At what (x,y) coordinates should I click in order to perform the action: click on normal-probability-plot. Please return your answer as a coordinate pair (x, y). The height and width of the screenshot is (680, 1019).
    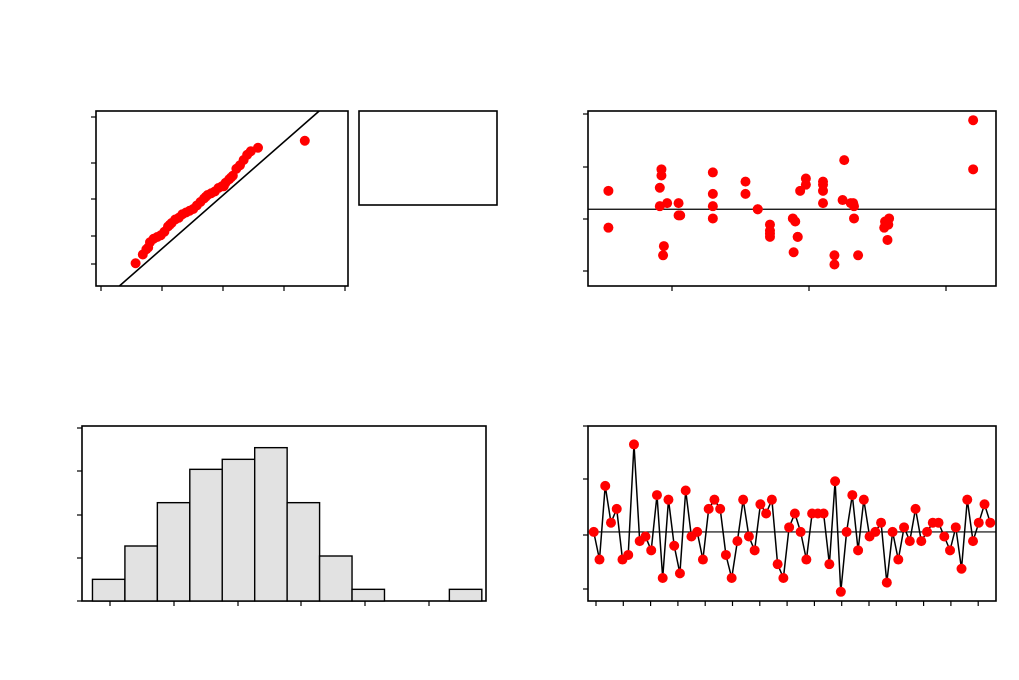
    Looking at the image, I should click on (220, 200).